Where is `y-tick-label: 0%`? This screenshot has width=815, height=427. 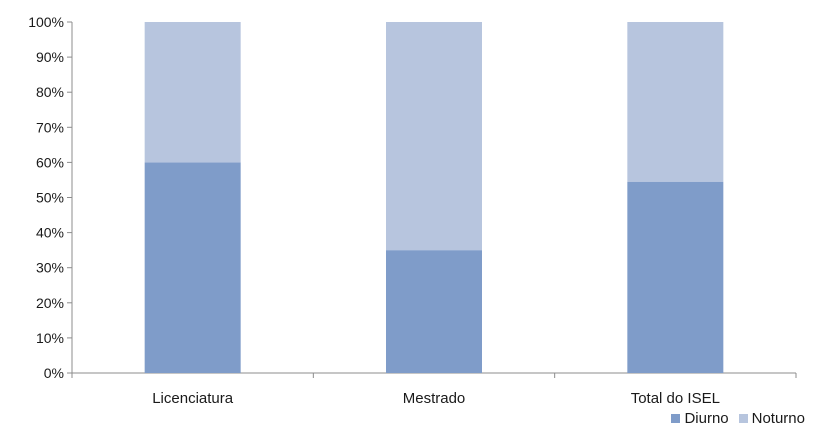 y-tick-label: 0% is located at coordinates (54, 373).